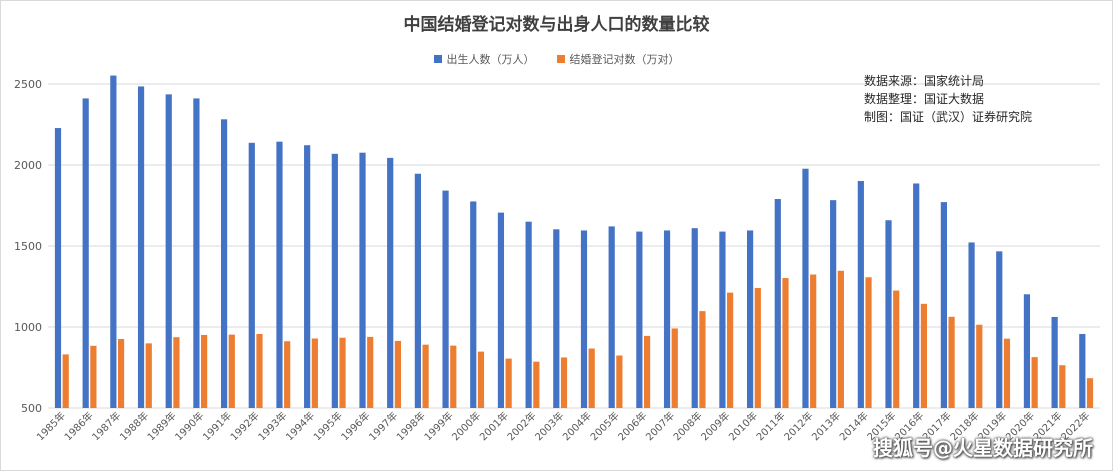  I want to click on y-tick-label: 2500, so click(28, 84).